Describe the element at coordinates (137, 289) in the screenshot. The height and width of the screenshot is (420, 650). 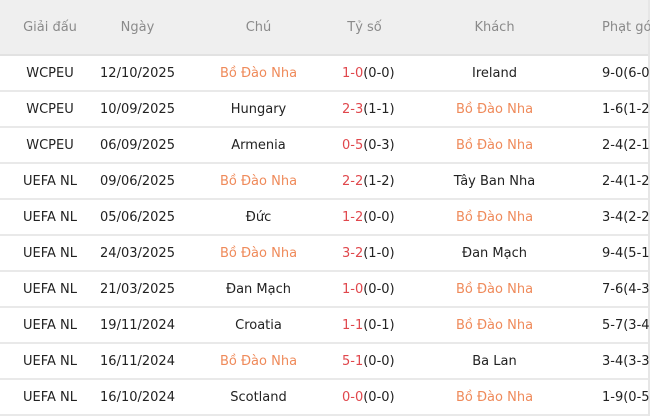
I see `date-cell: 21/03/2025` at that location.